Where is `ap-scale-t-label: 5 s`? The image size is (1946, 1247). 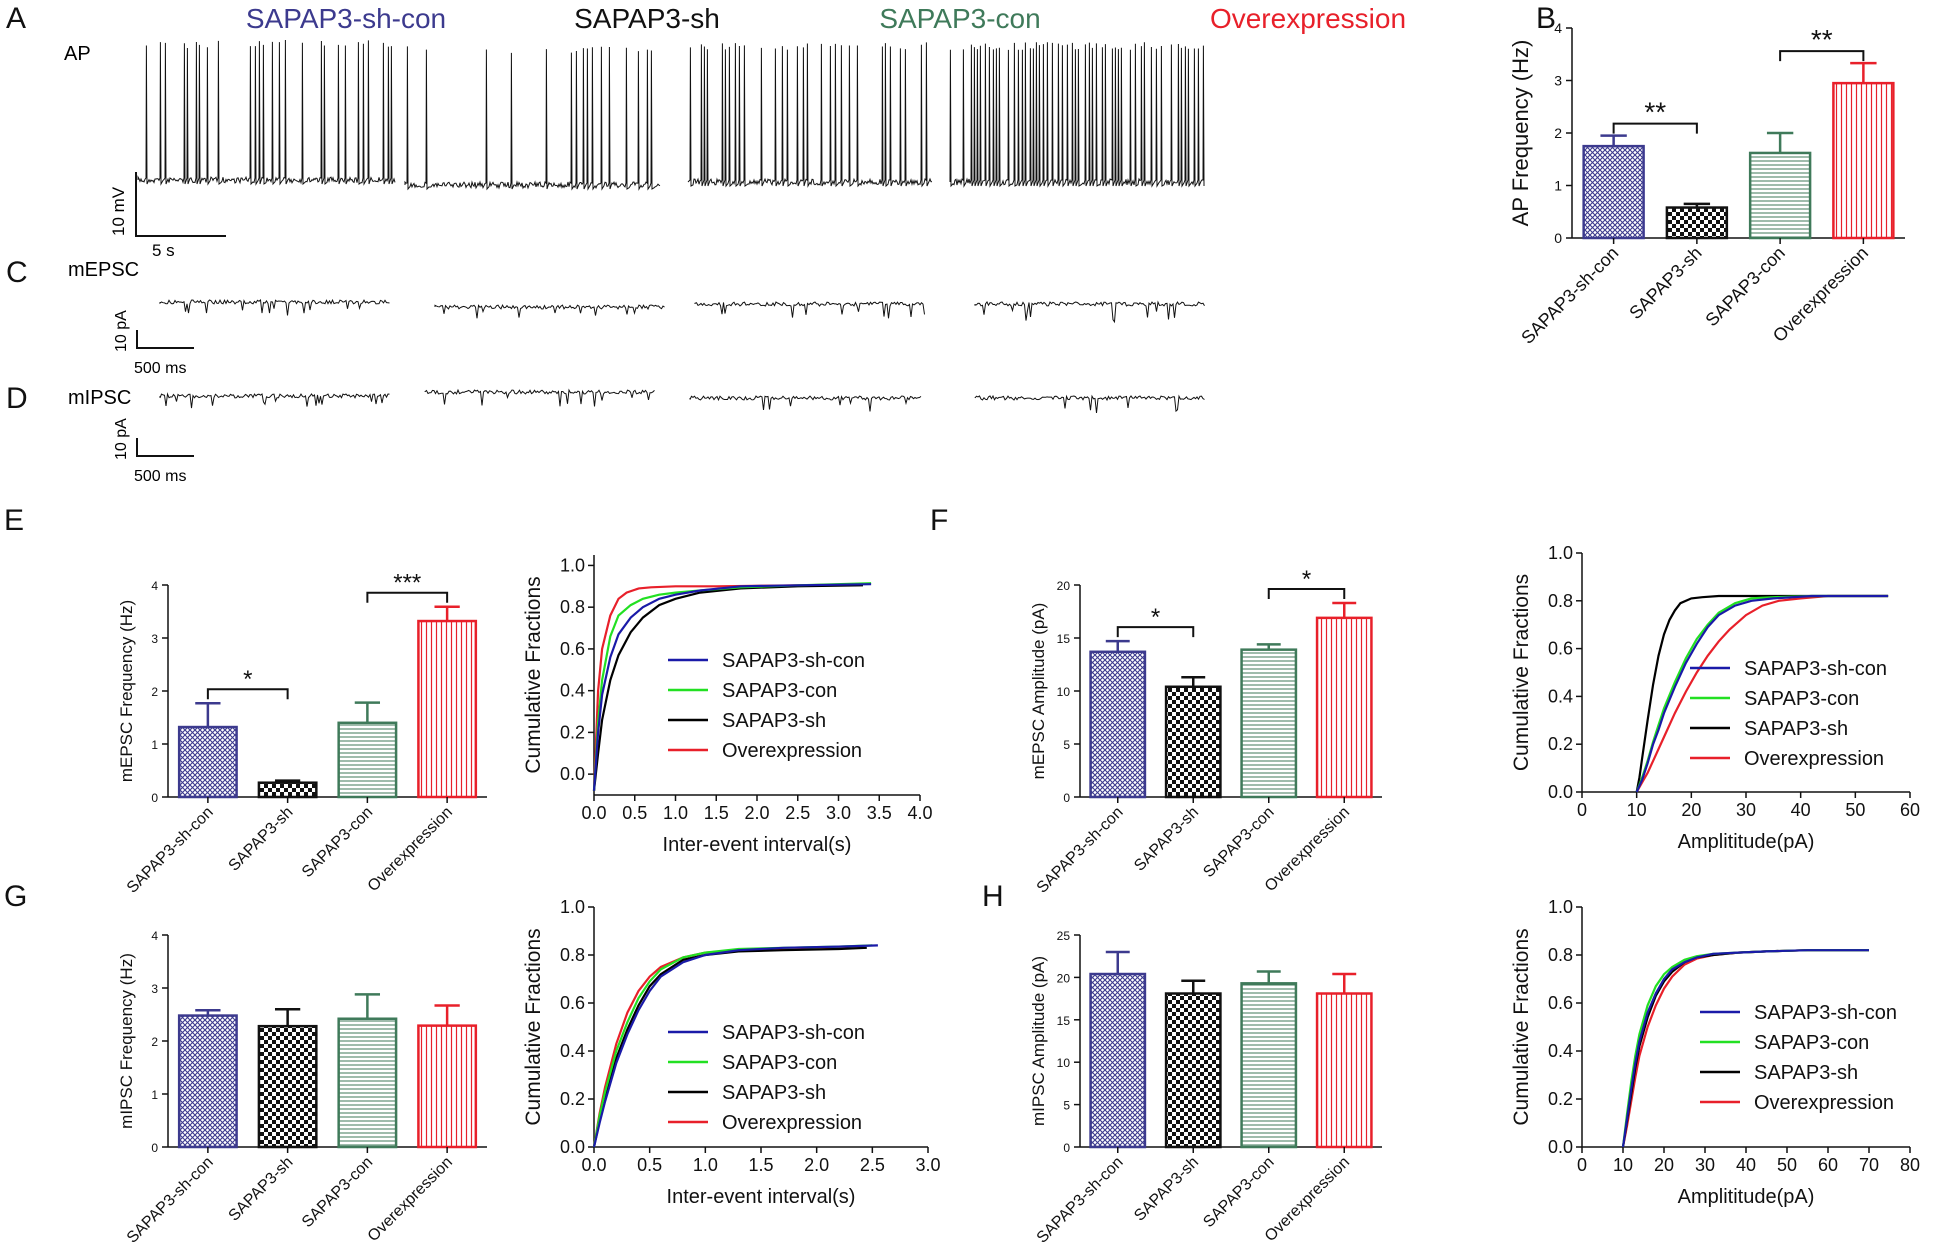 ap-scale-t-label: 5 s is located at coordinates (163, 250).